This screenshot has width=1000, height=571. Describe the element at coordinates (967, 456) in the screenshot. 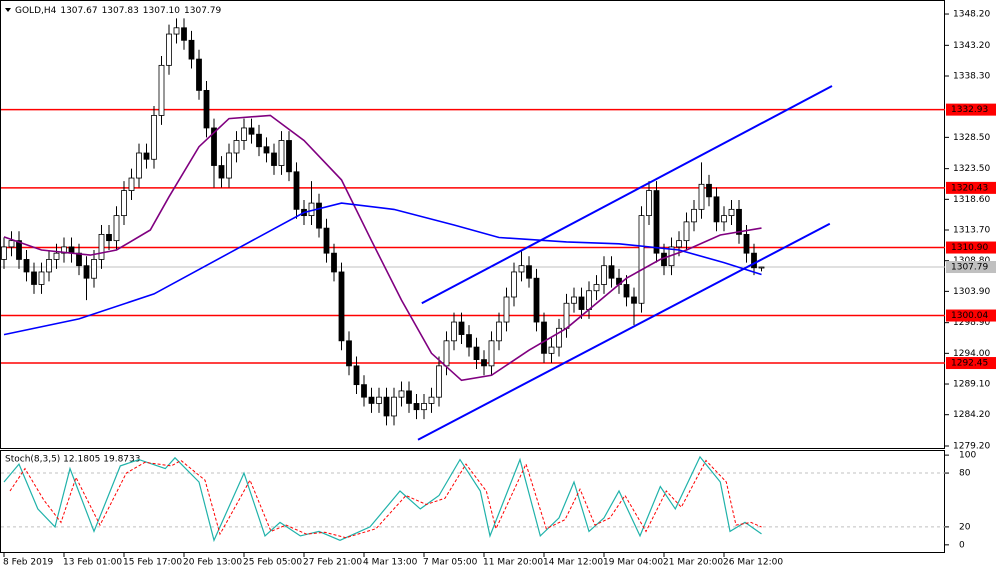

I see `indicator-y-tick-label: 100` at that location.